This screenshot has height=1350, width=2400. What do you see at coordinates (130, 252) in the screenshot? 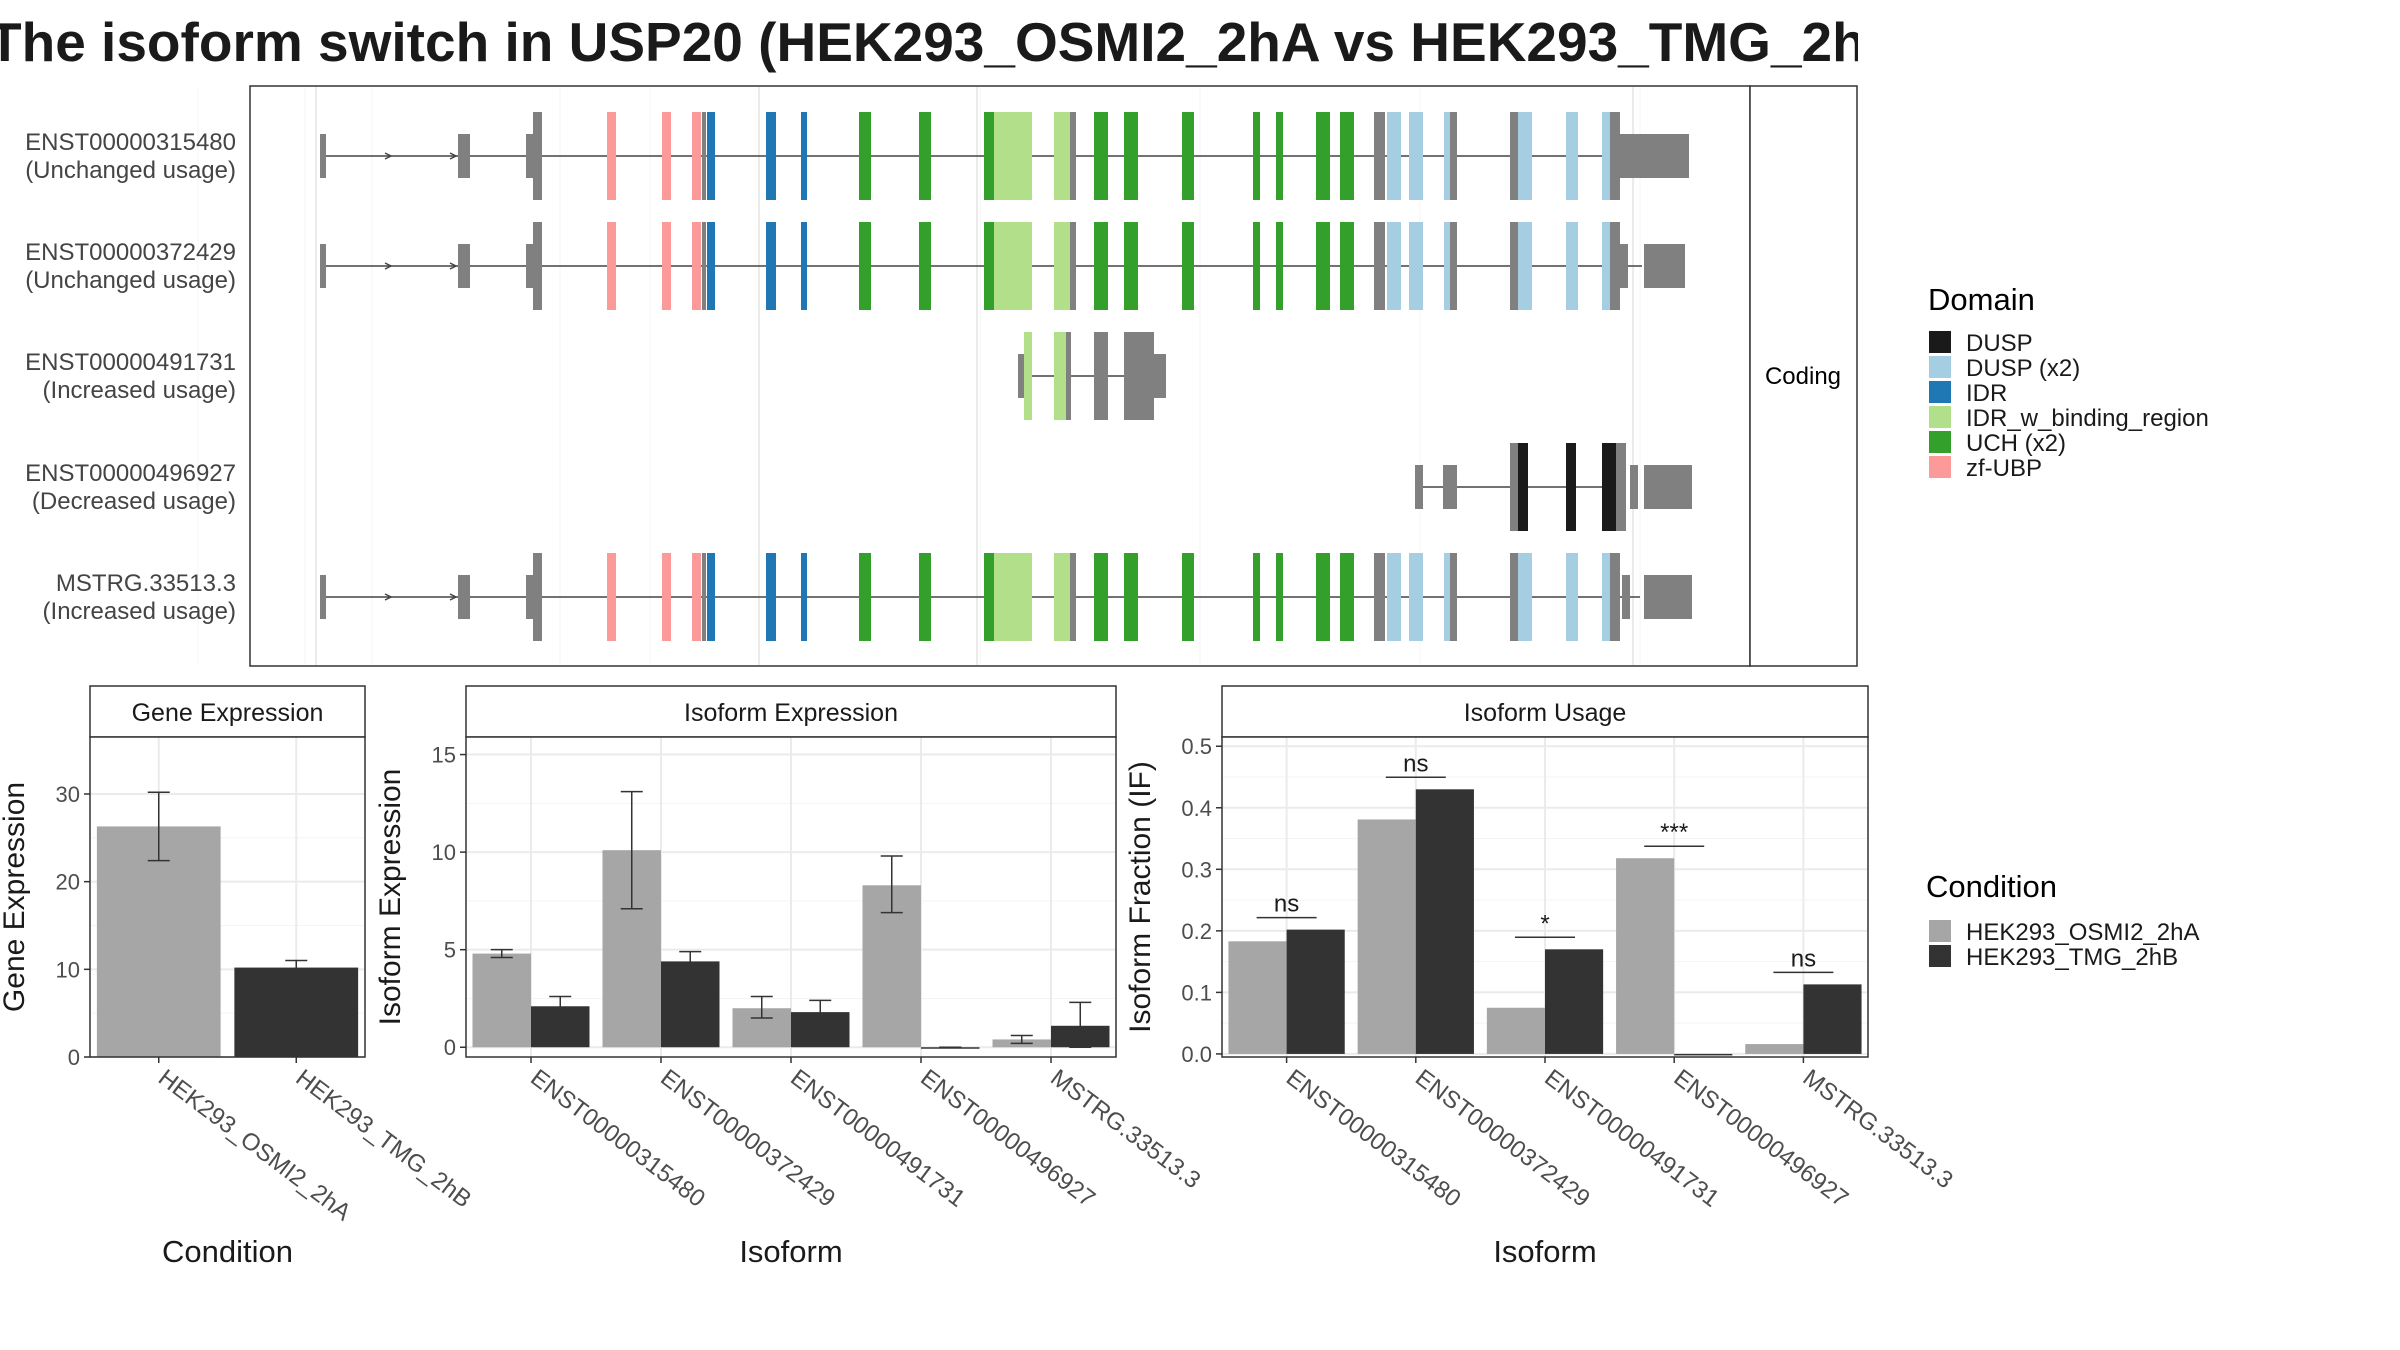
I see `transcript-id-label: ENST00000372429` at bounding box center [130, 252].